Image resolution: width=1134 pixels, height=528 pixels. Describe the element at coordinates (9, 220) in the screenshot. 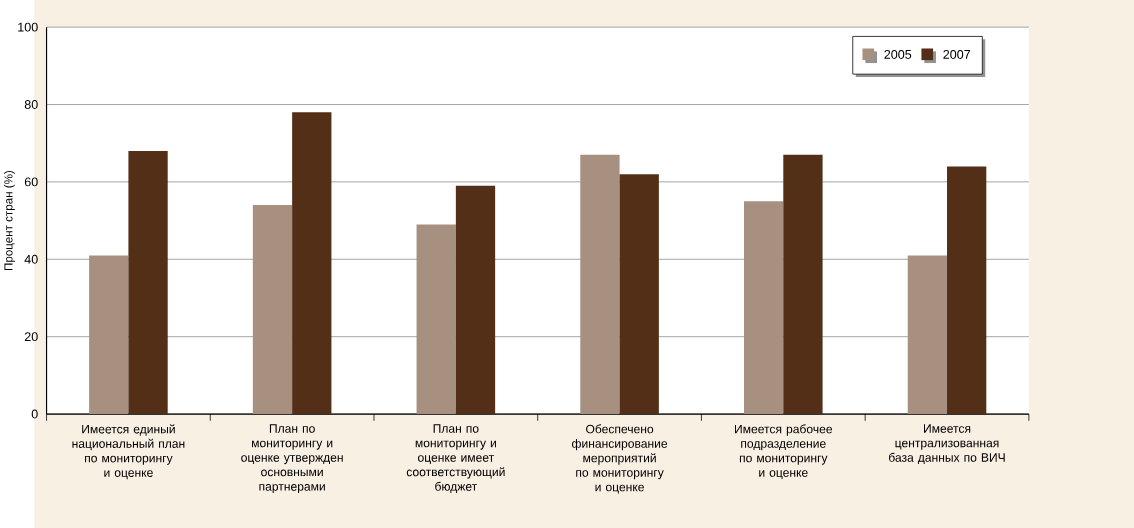

I see `y-axis-title: Процент стран (%)` at that location.